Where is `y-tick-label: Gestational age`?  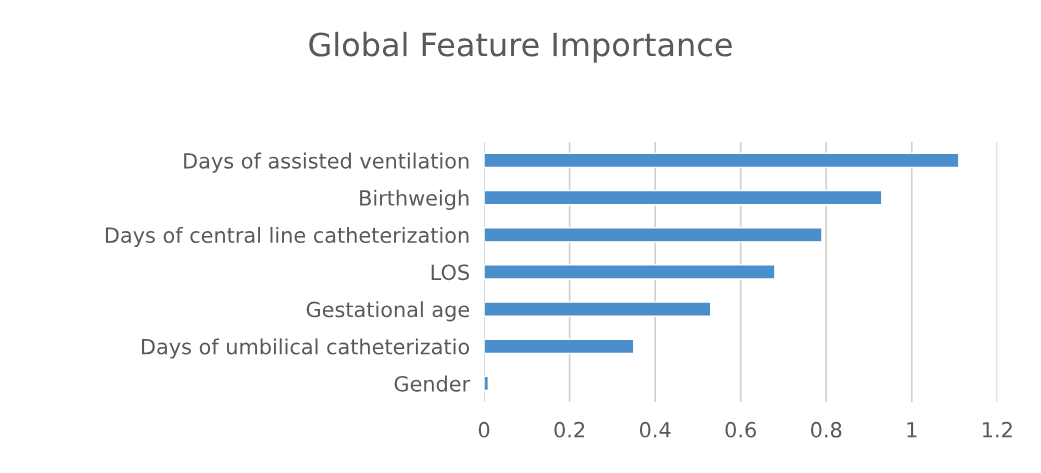
y-tick-label: Gestational age is located at coordinates (388, 311).